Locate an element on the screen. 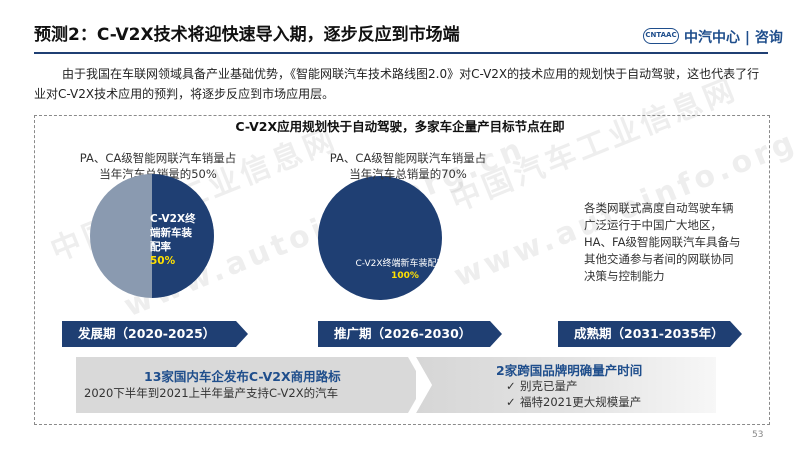 The width and height of the screenshot is (800, 450). foreign-brands-title: 2家跨国品牌明确量产时间 is located at coordinates (569, 370).